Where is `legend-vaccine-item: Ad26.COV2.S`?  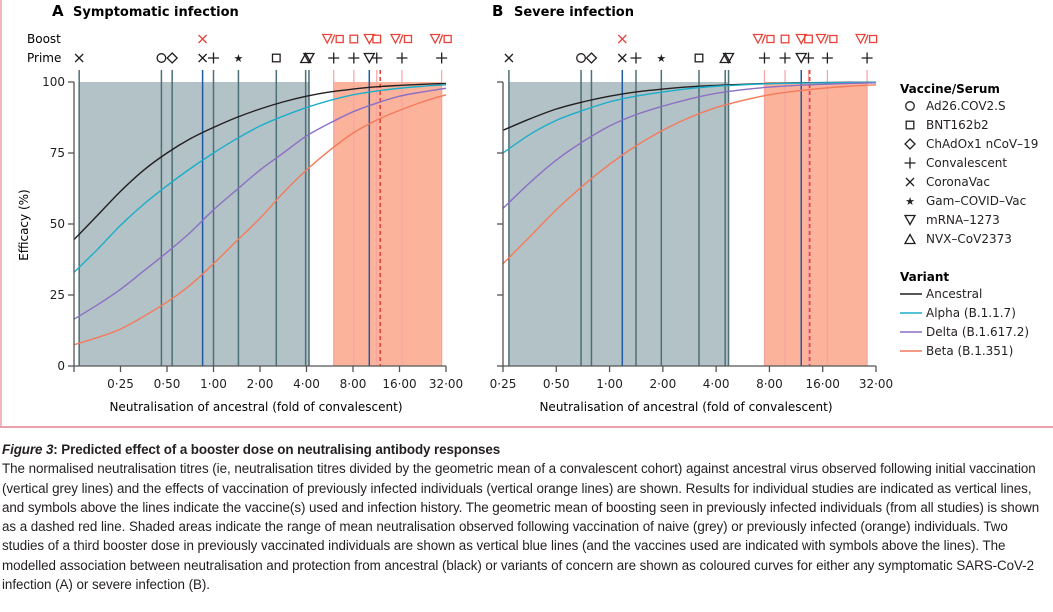 legend-vaccine-item: Ad26.COV2.S is located at coordinates (955, 106).